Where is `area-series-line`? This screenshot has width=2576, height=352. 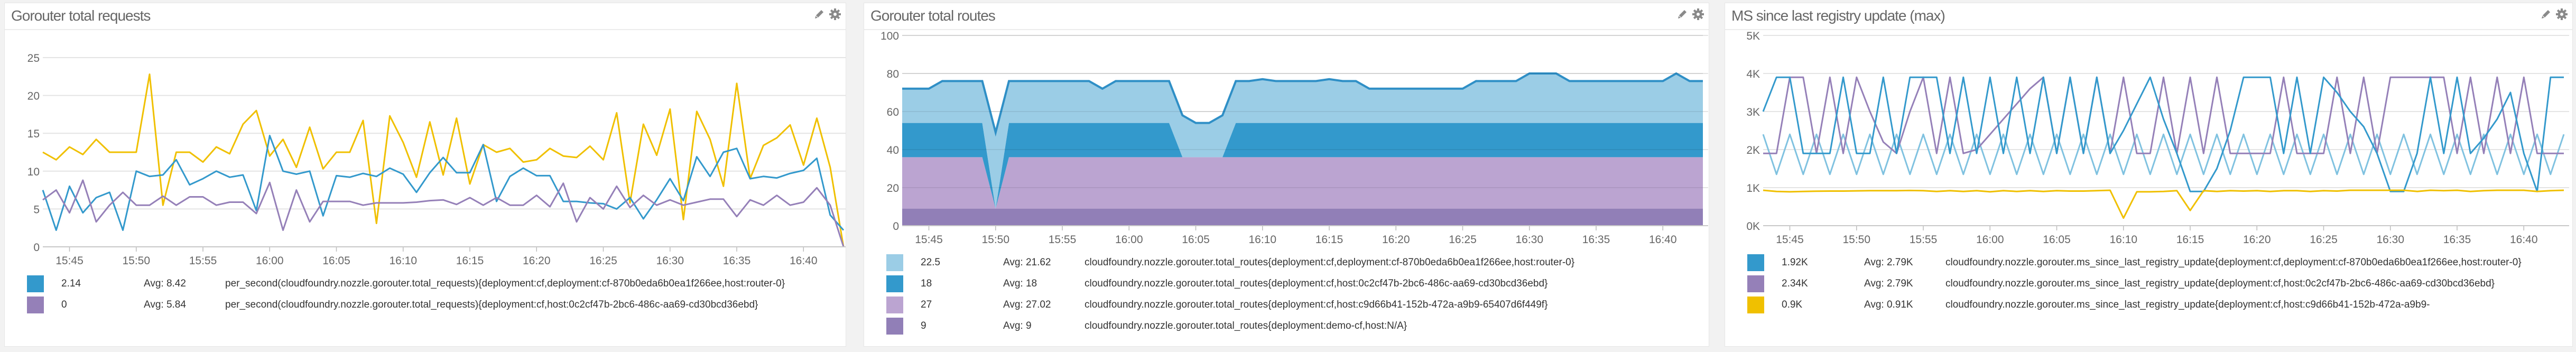 area-series-line is located at coordinates (1302, 104).